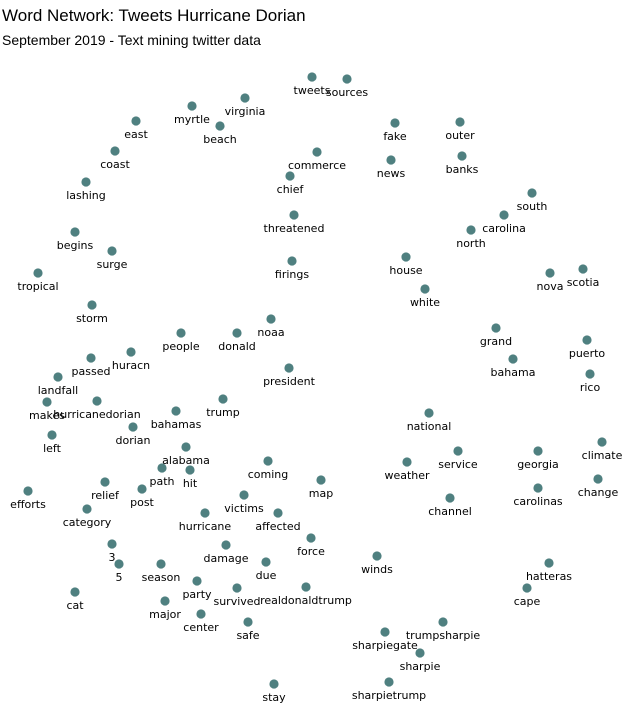  I want to click on node-victims, so click(244, 495).